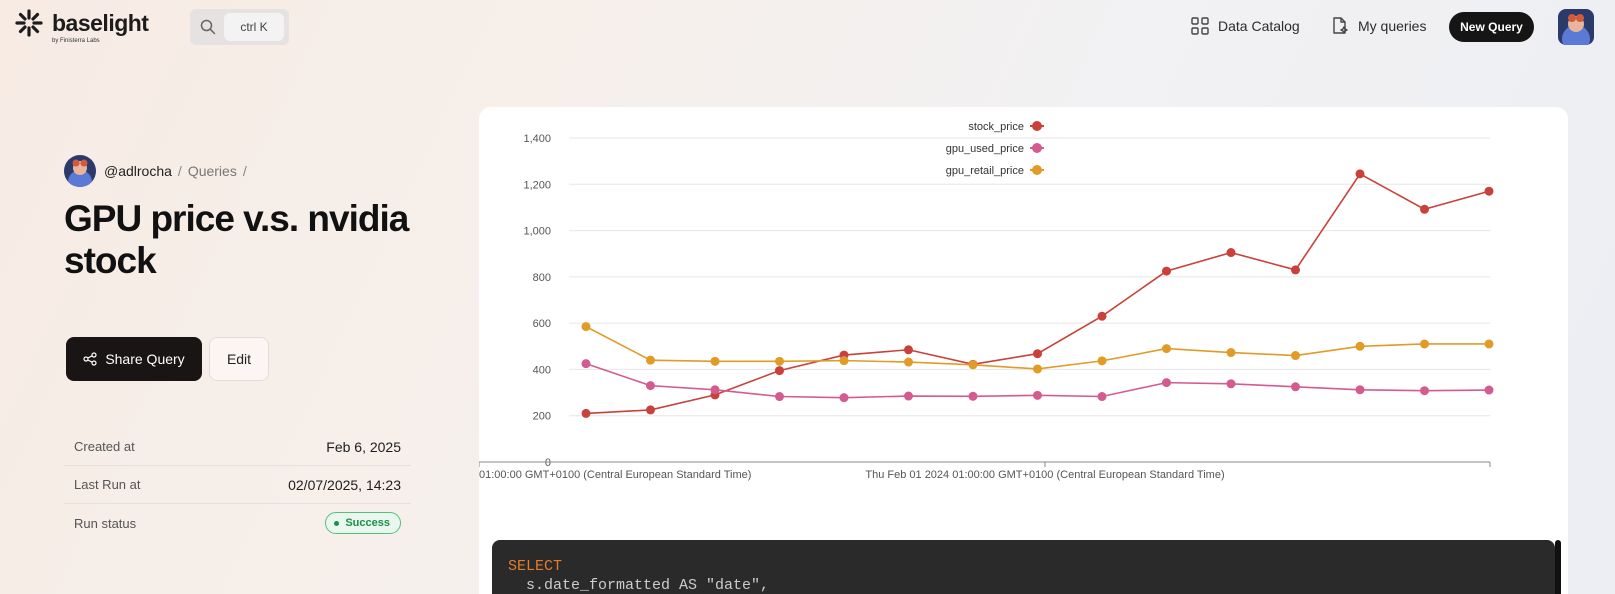  What do you see at coordinates (239, 359) in the screenshot?
I see `edit-button: Edit` at bounding box center [239, 359].